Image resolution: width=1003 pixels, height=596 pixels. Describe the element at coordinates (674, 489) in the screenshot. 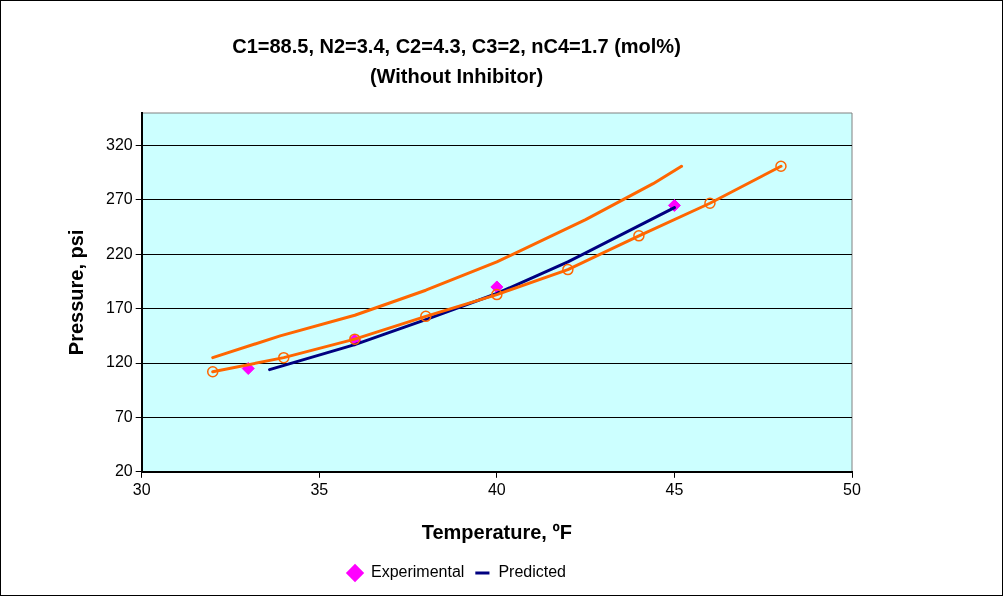

I see `x-tick-label: 45` at that location.